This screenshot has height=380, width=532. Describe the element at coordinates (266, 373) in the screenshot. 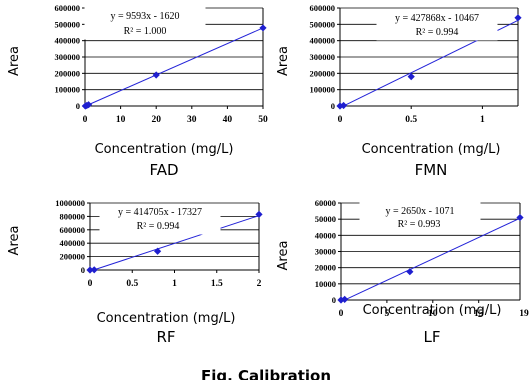

I see `figure-caption: Fig. Calibration` at that location.